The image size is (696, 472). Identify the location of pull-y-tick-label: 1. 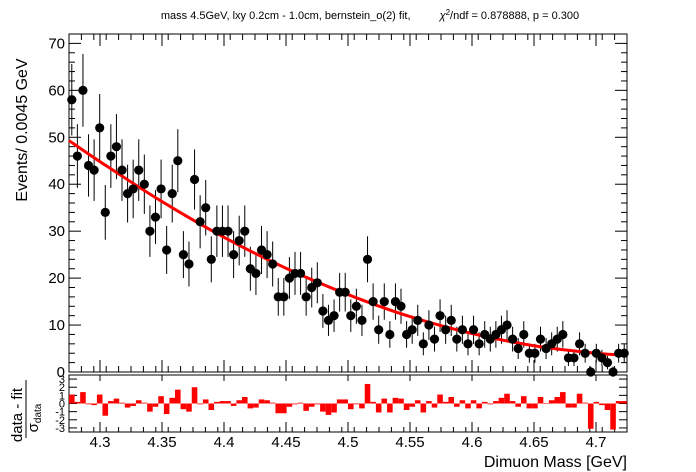
(62, 396).